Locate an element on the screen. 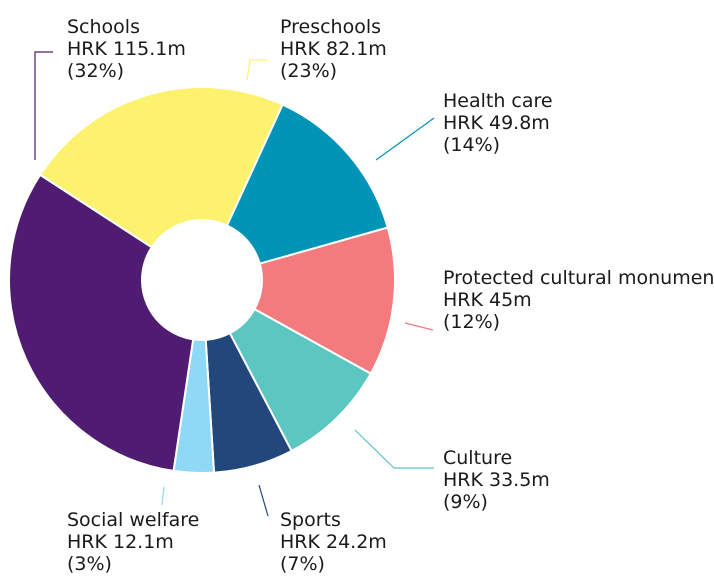 The image size is (714, 577). category-label-schools: Schools is located at coordinates (103, 27).